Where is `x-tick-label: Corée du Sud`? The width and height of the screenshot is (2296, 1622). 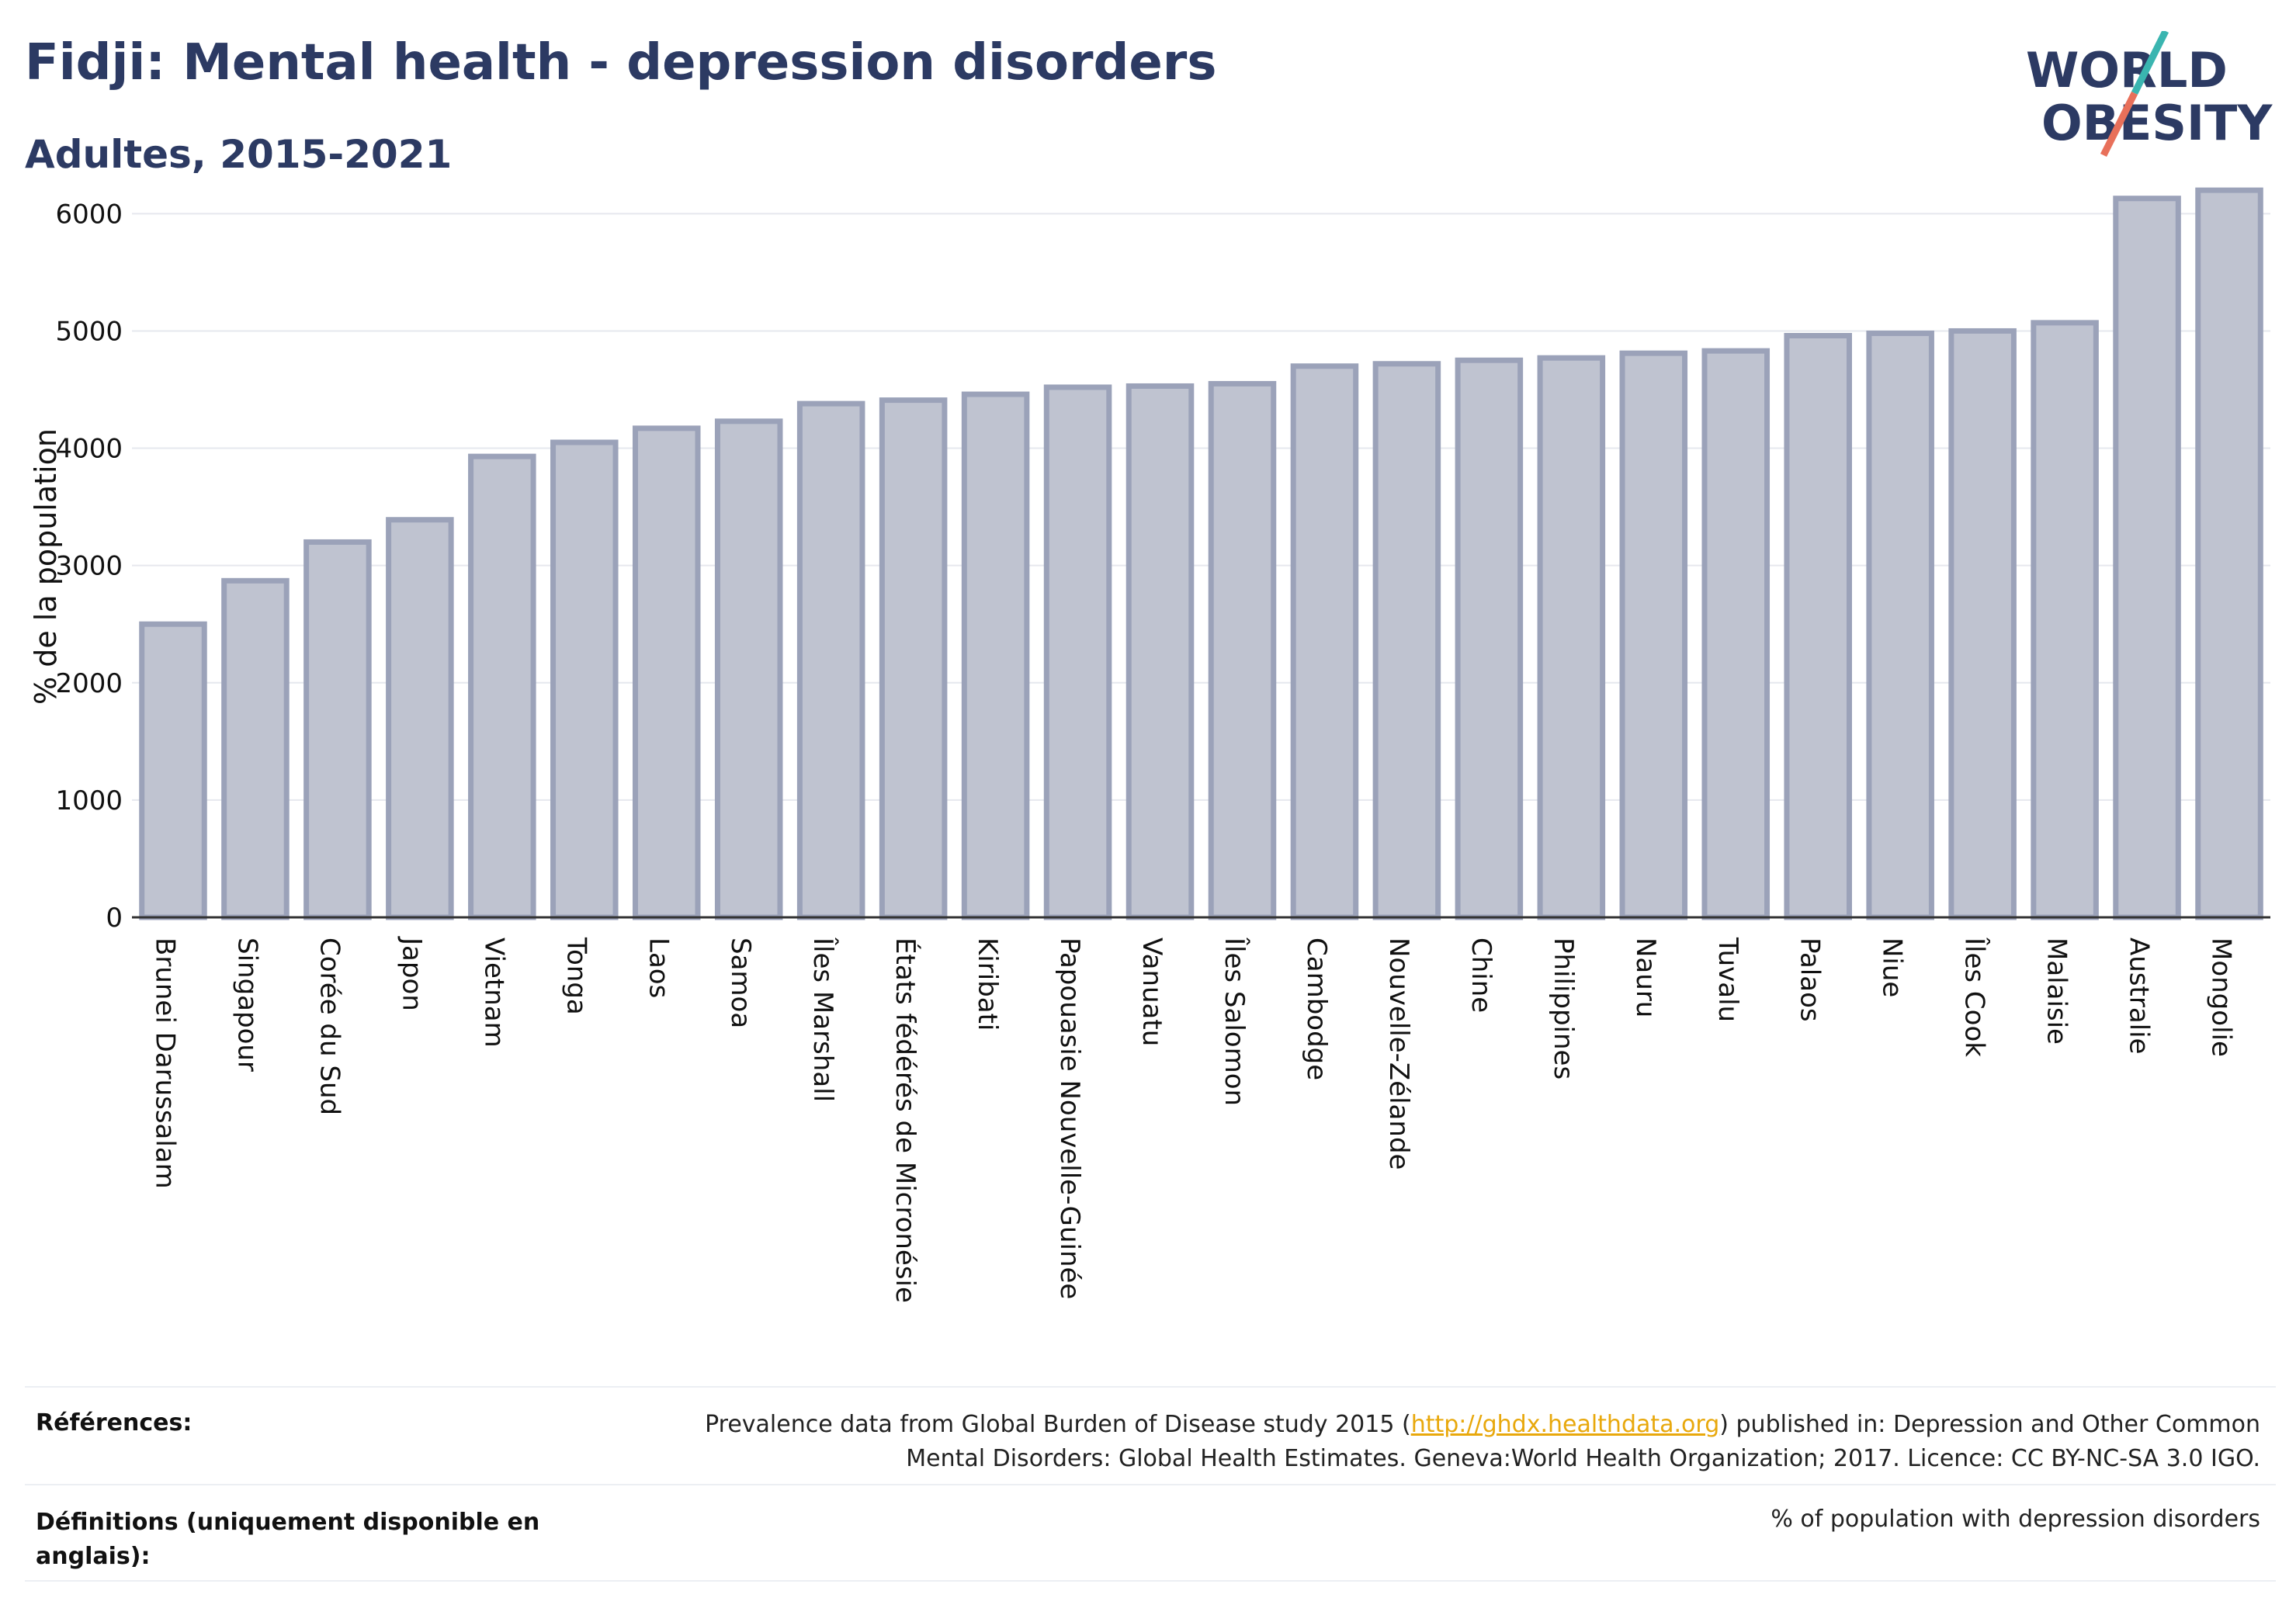
x-tick-label: Corée du Sud is located at coordinates (329, 1026).